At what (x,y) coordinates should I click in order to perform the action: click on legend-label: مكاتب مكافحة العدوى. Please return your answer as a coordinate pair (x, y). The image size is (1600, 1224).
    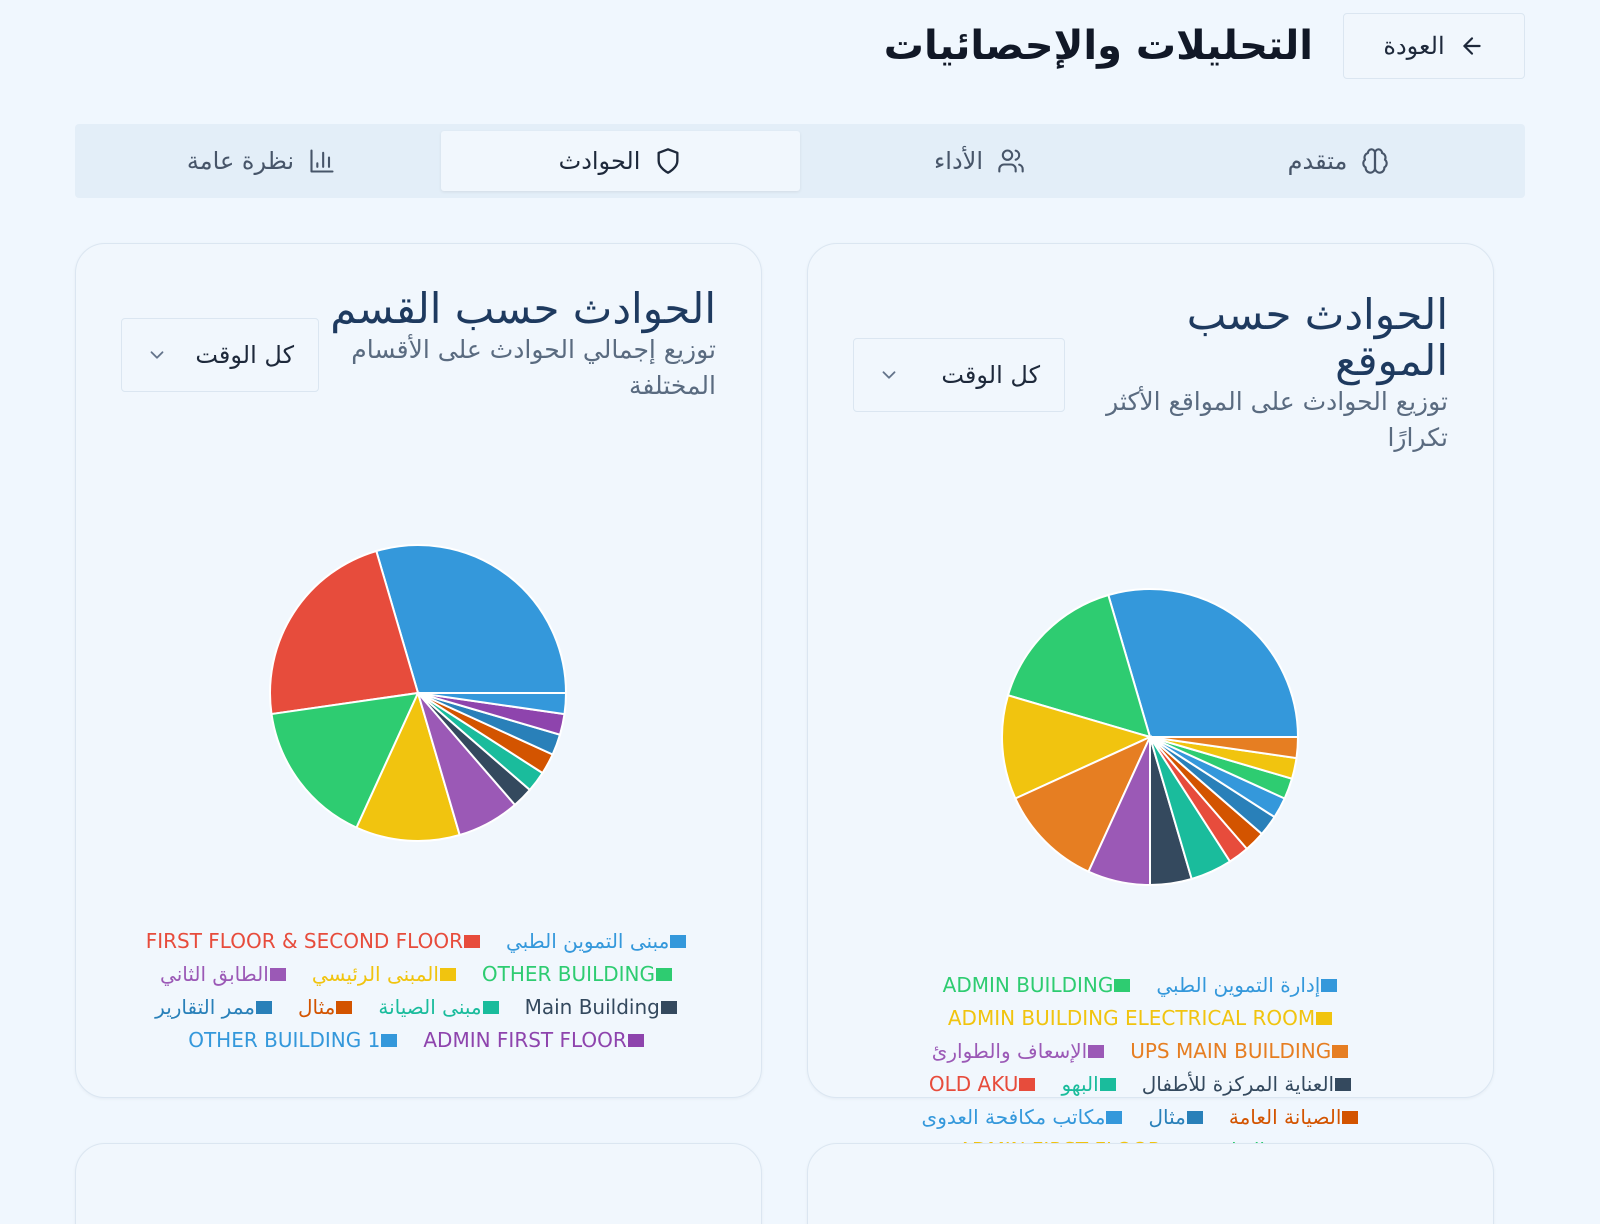
    Looking at the image, I should click on (1013, 1117).